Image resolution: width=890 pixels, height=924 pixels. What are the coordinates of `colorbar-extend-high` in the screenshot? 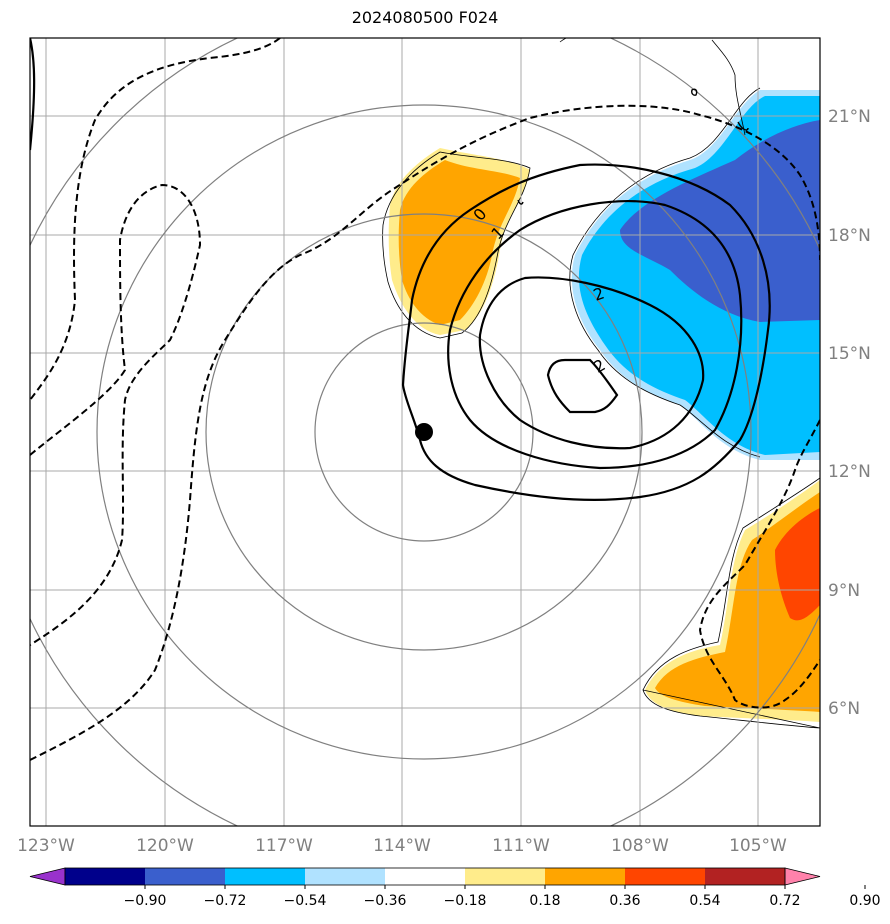 It's located at (802, 876).